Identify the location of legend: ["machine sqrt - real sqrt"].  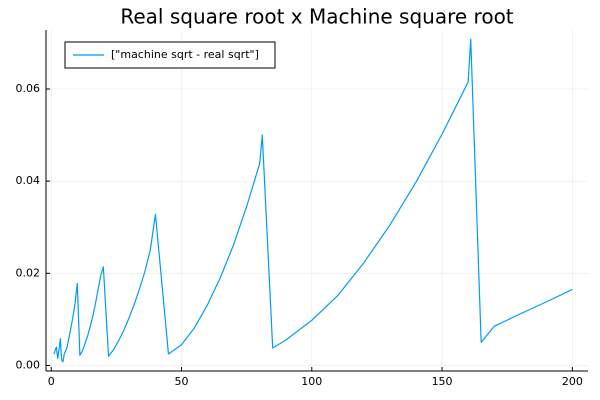
(170, 55).